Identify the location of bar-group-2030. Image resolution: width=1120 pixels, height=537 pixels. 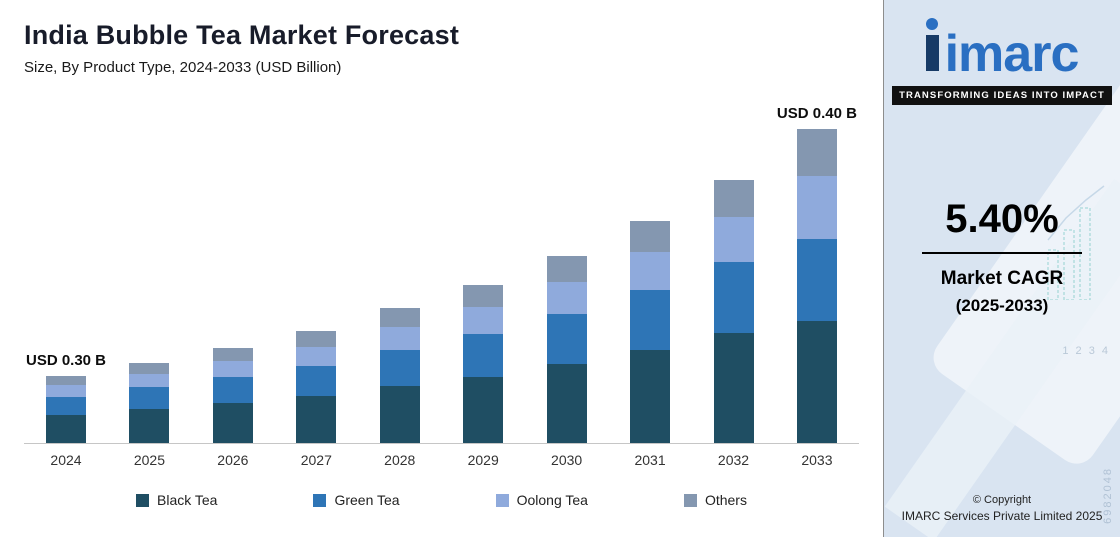
(567, 266).